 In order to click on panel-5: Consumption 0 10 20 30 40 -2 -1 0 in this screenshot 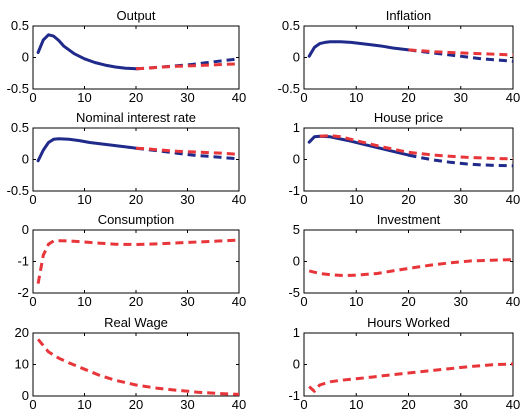, I will do `click(131, 260)`.